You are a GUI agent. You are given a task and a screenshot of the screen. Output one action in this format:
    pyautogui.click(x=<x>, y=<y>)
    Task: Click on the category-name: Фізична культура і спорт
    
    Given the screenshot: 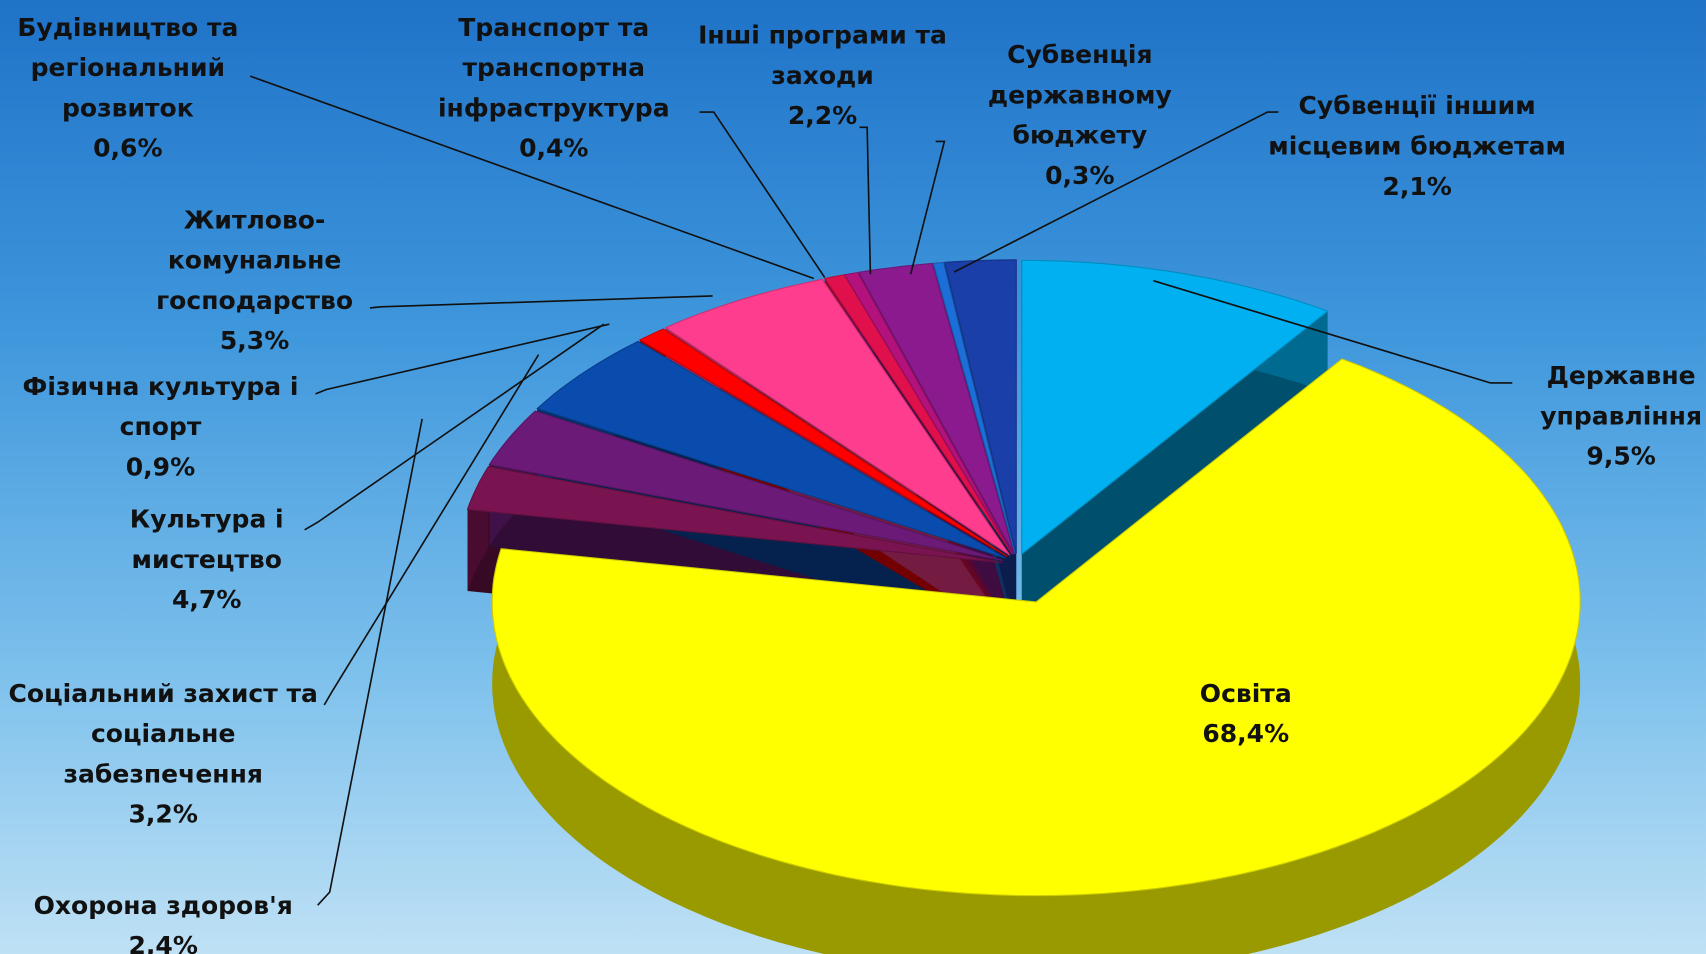 What is the action you would take?
    pyautogui.click(x=160, y=407)
    